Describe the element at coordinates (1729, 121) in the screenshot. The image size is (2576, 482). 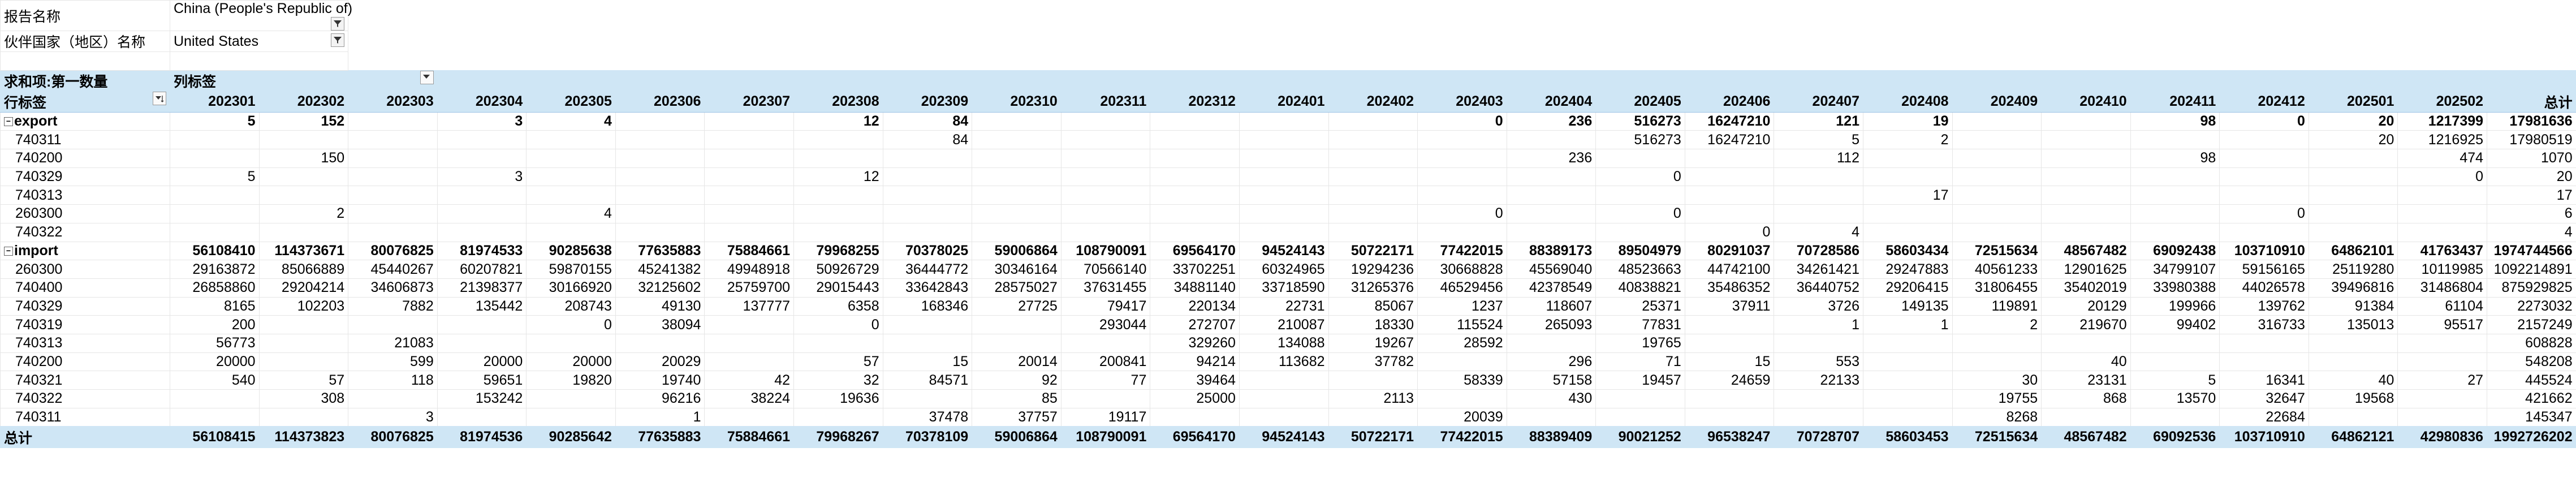
I see `subtotal-cell: 16247210` at that location.